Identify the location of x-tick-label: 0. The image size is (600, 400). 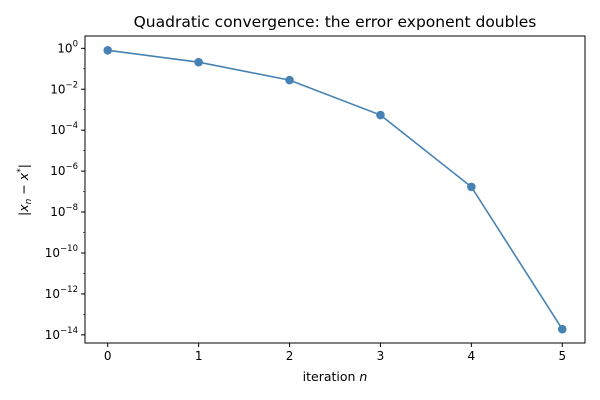
(108, 356).